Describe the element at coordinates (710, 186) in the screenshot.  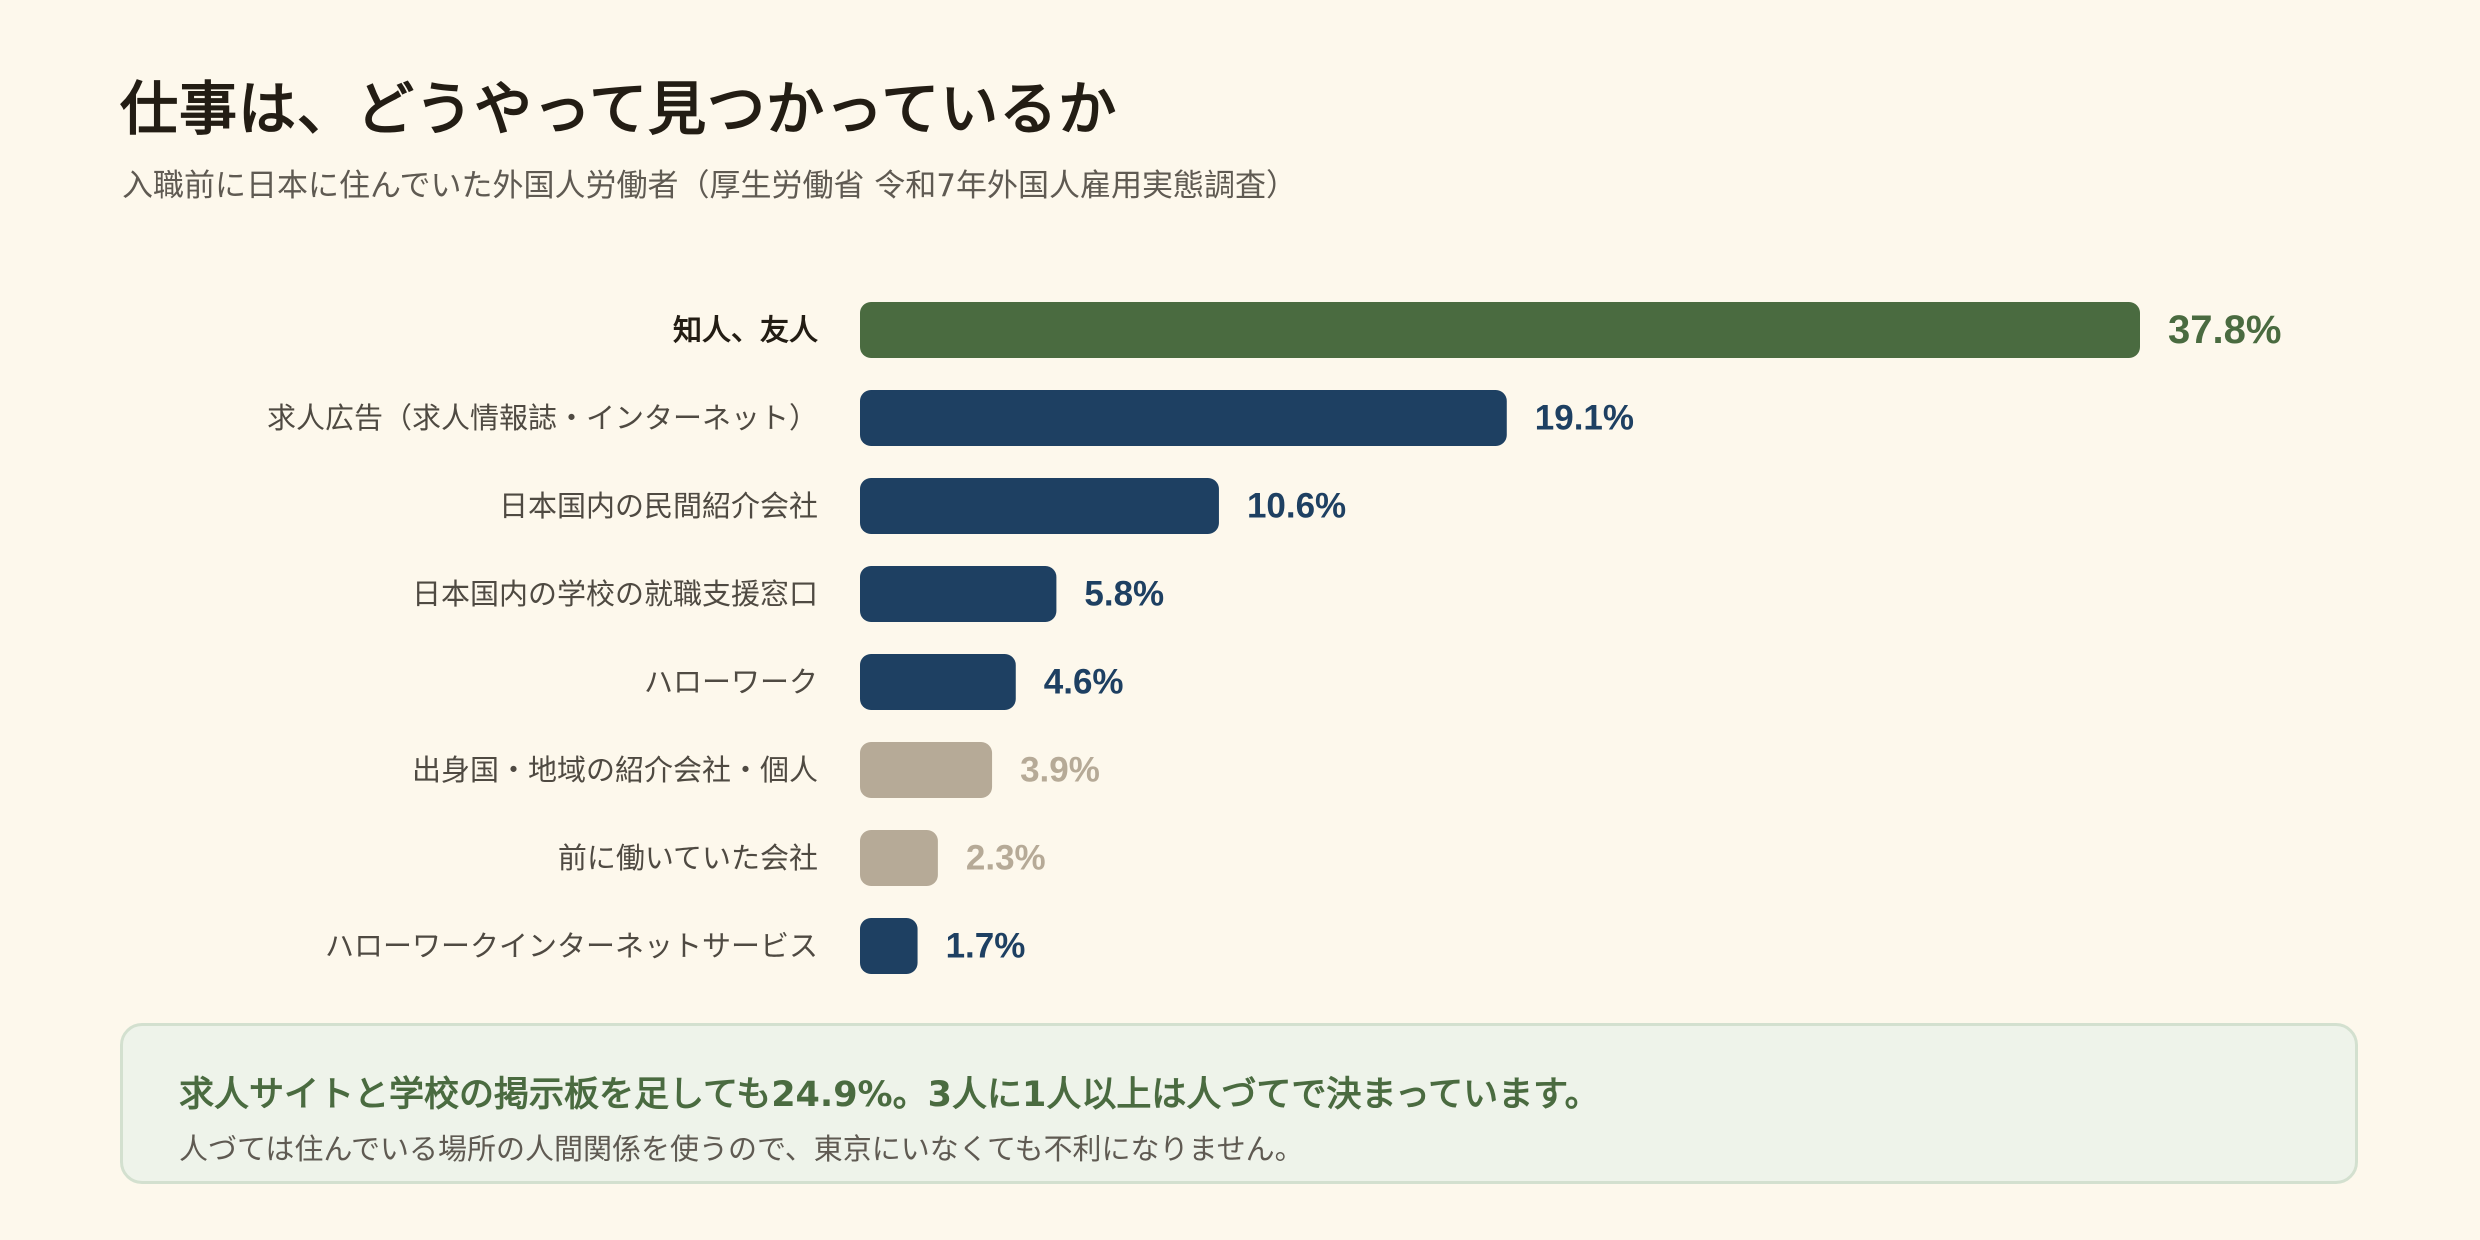
I see `page-subtitle: 入職前に日本に住んでいた外国人労働者（厚生労働省 令和7年外国人雇用実態調査）` at that location.